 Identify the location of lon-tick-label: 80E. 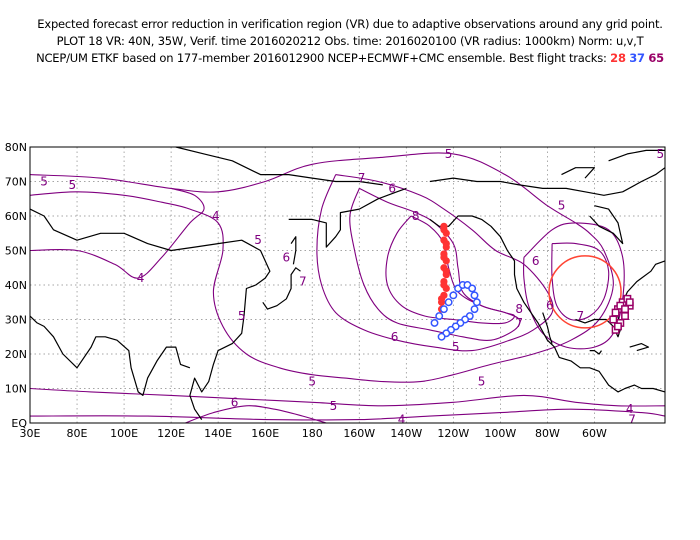
(77, 433).